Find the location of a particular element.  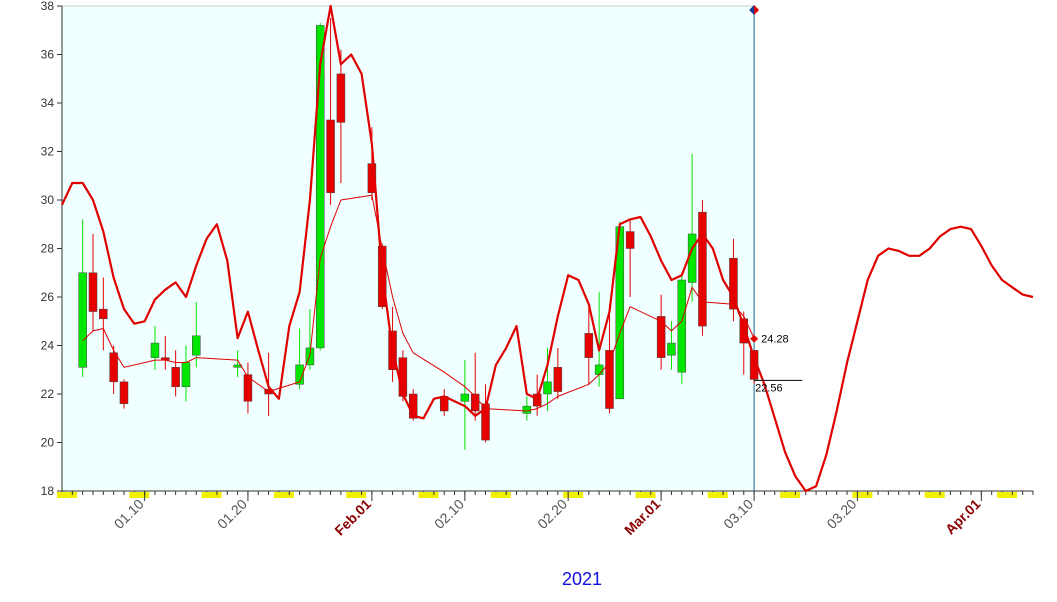

x-tick-label: 01.20 is located at coordinates (232, 514).